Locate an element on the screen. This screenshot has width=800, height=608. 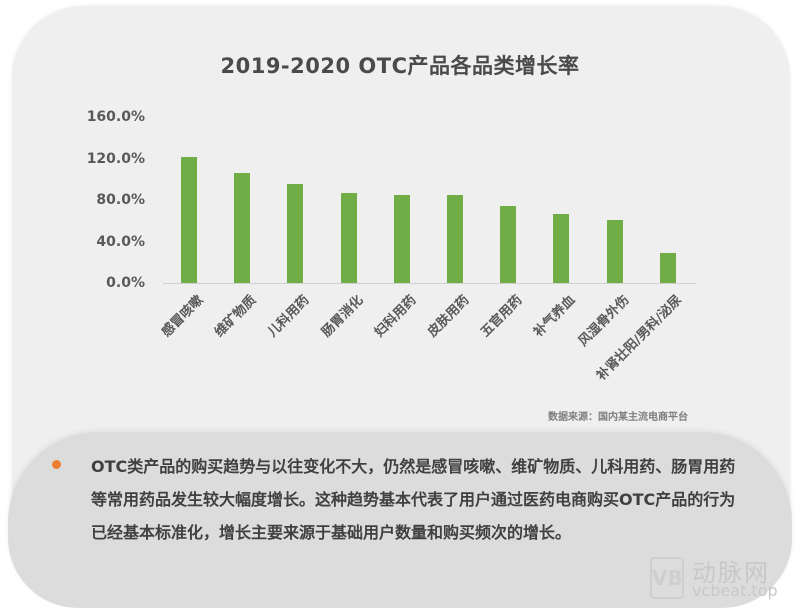
y-tick: 40.0% is located at coordinates (120, 241).